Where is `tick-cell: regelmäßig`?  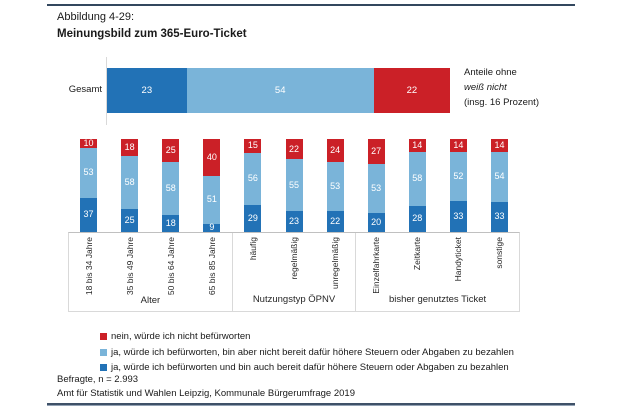 tick-cell: regelmäßig is located at coordinates (294, 263).